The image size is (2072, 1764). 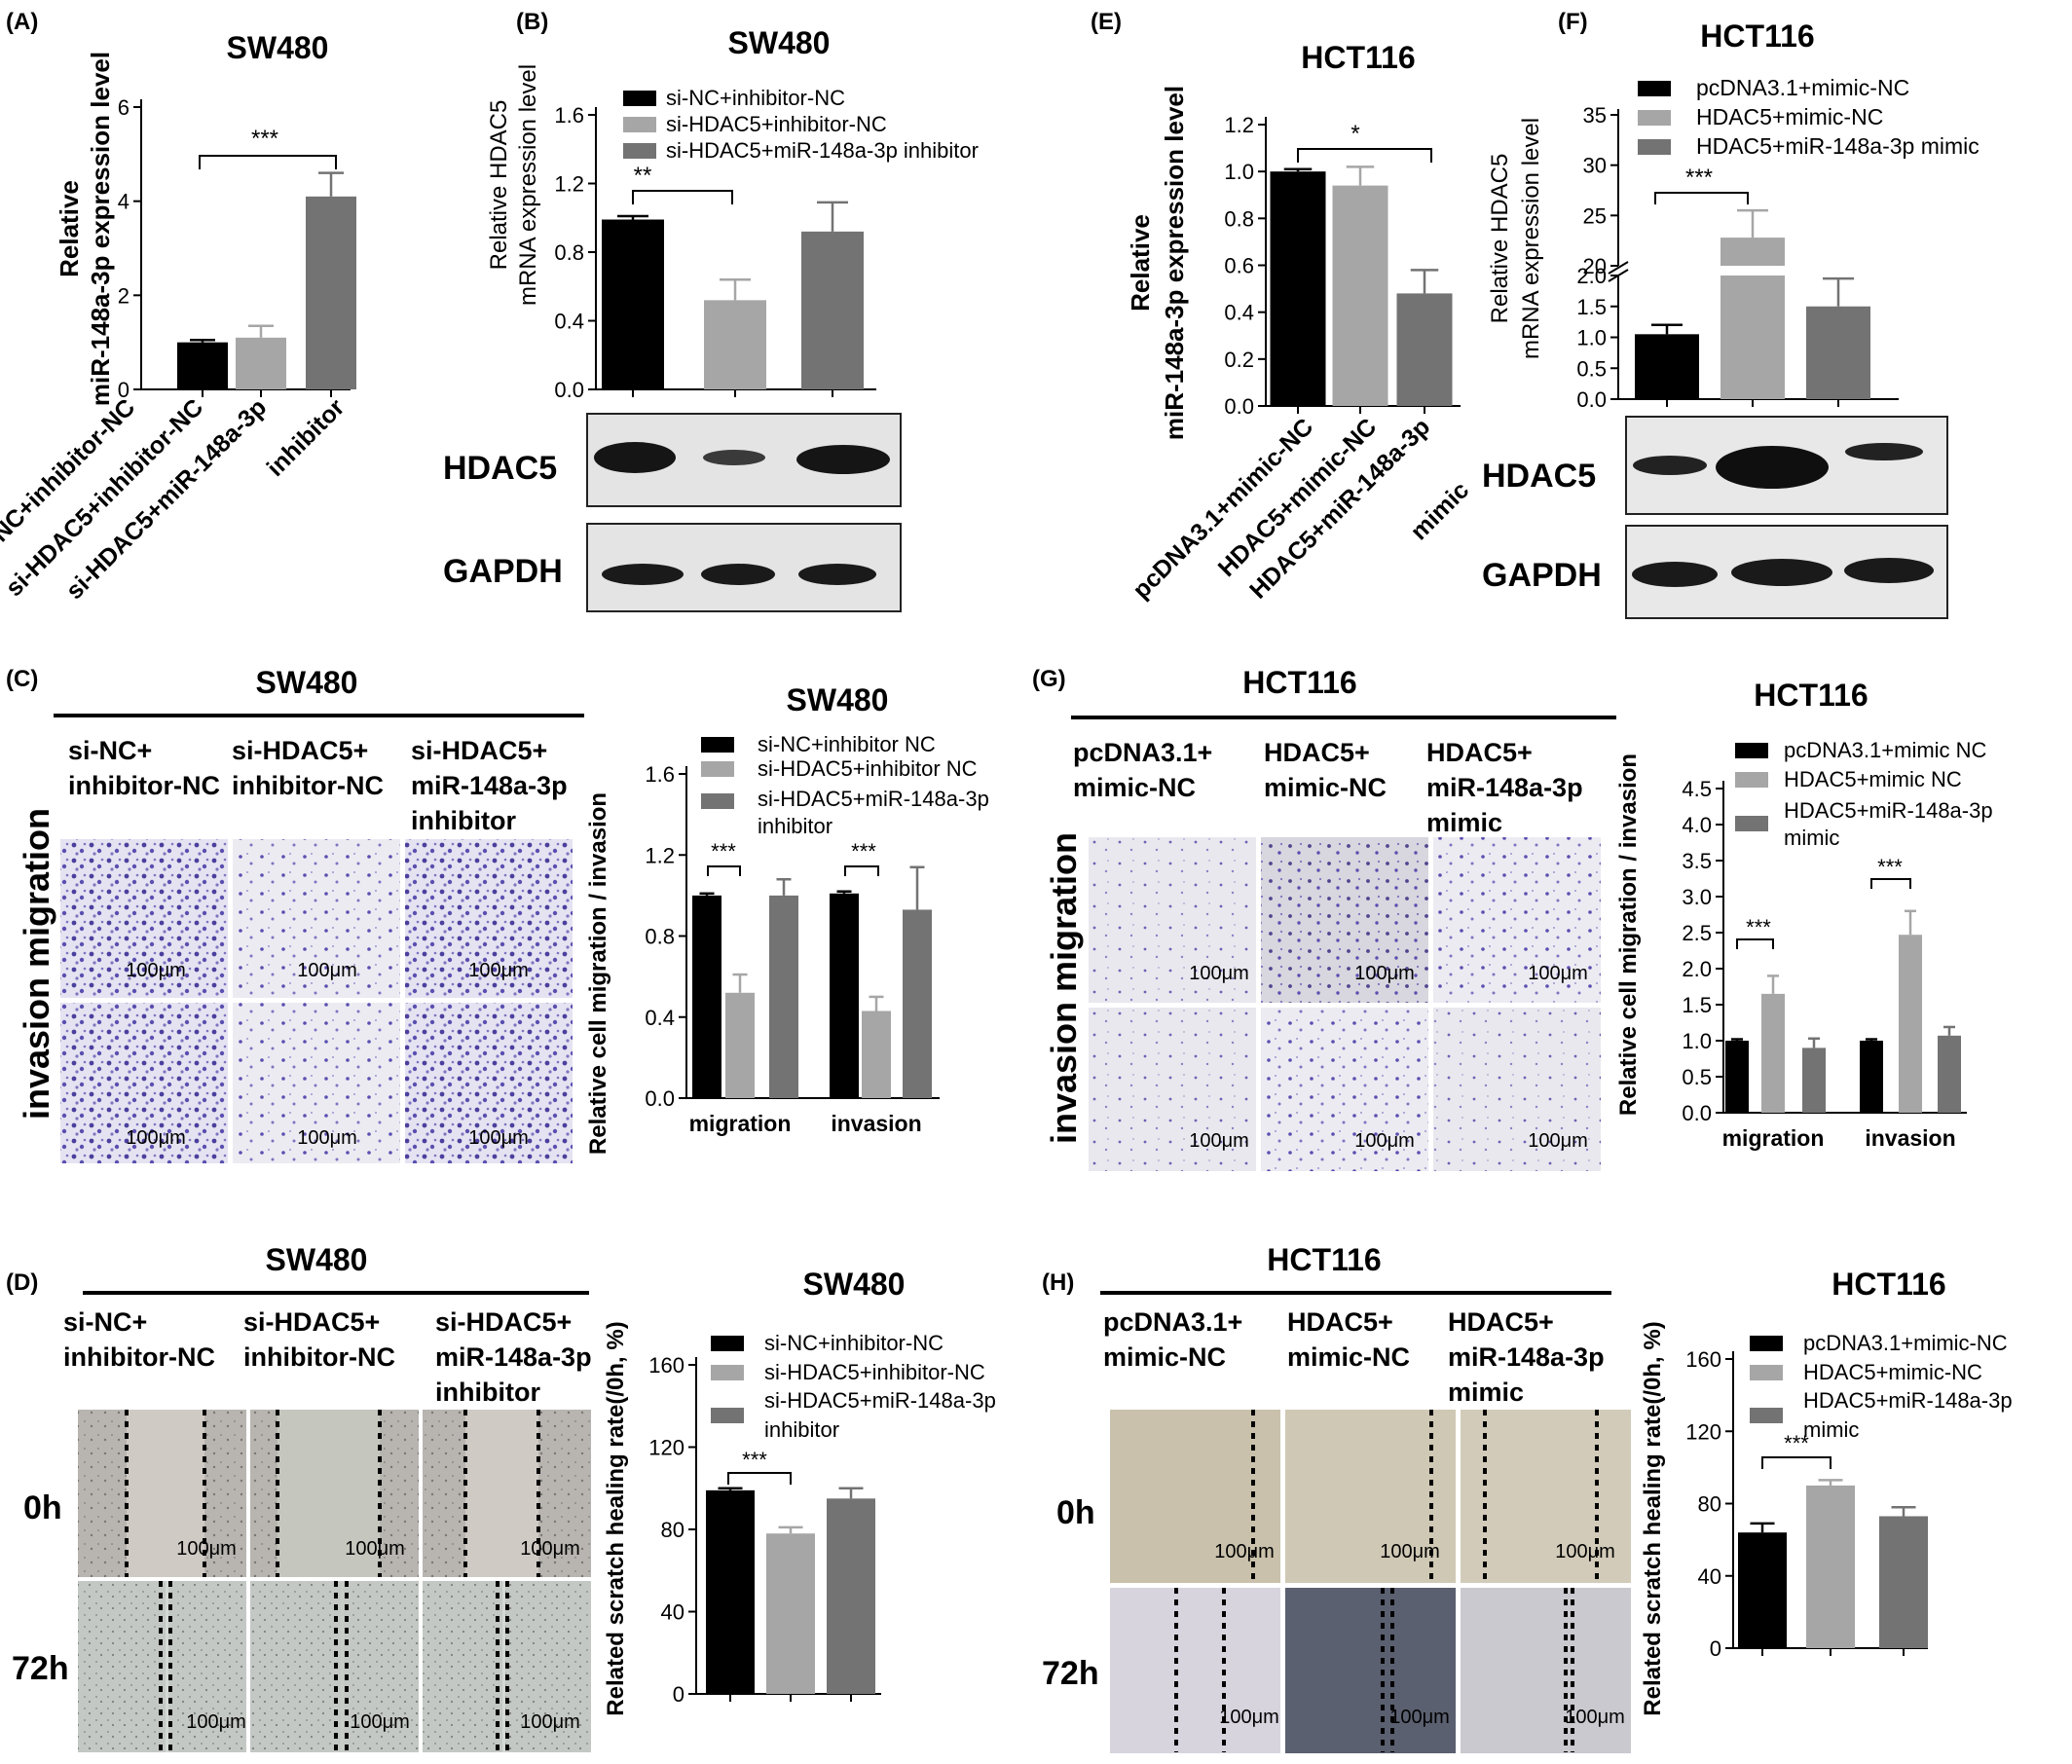 What do you see at coordinates (1885, 750) in the screenshot?
I see `panel-g-legend-1: pcDNA3.1+mimic NC` at bounding box center [1885, 750].